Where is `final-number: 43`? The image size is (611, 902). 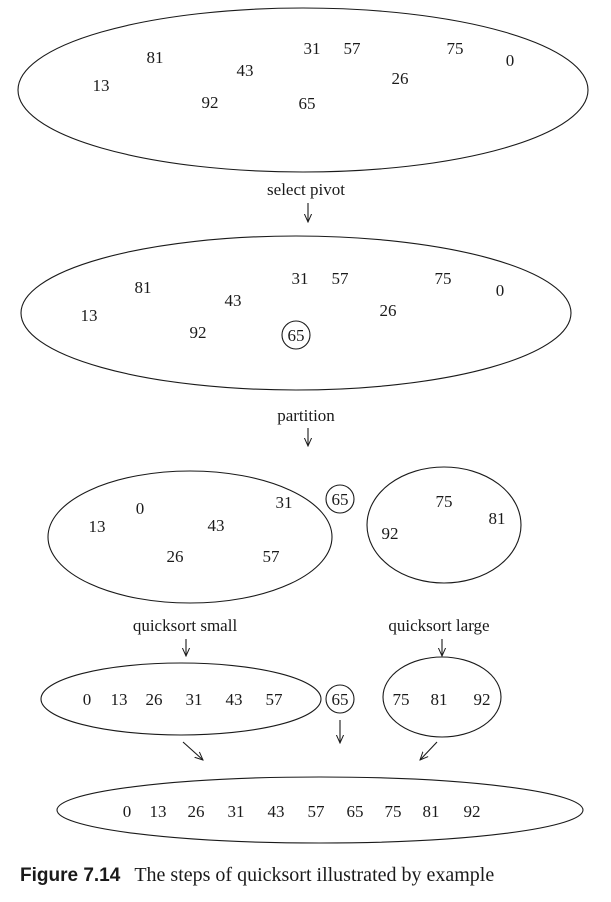 final-number: 43 is located at coordinates (276, 811).